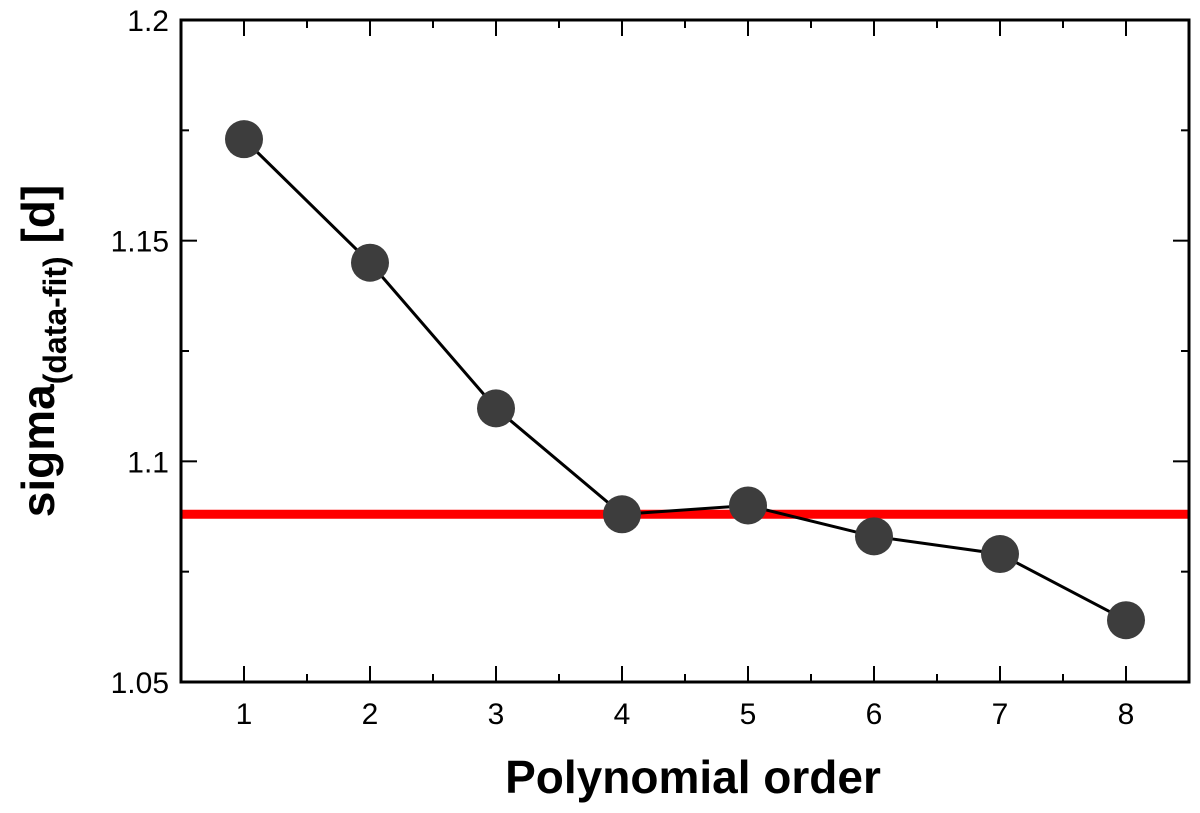 Image resolution: width=1200 pixels, height=813 pixels. Describe the element at coordinates (38, 450) in the screenshot. I see `y-axis-title-base: sigma` at that location.